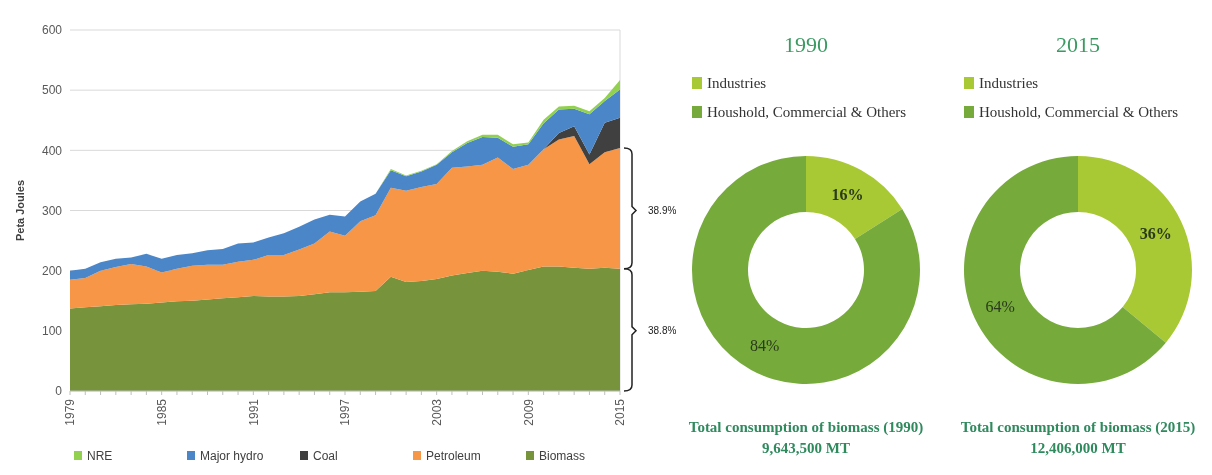 The height and width of the screenshot is (475, 1212). I want to click on y-tick-label: 600, so click(52, 30).